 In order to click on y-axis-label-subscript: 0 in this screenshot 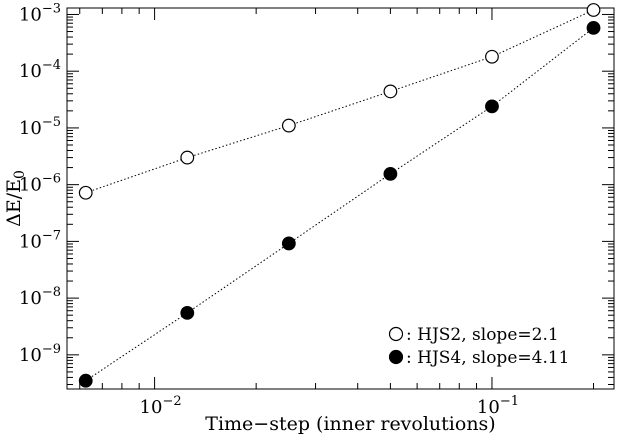, I will do `click(20, 174)`.